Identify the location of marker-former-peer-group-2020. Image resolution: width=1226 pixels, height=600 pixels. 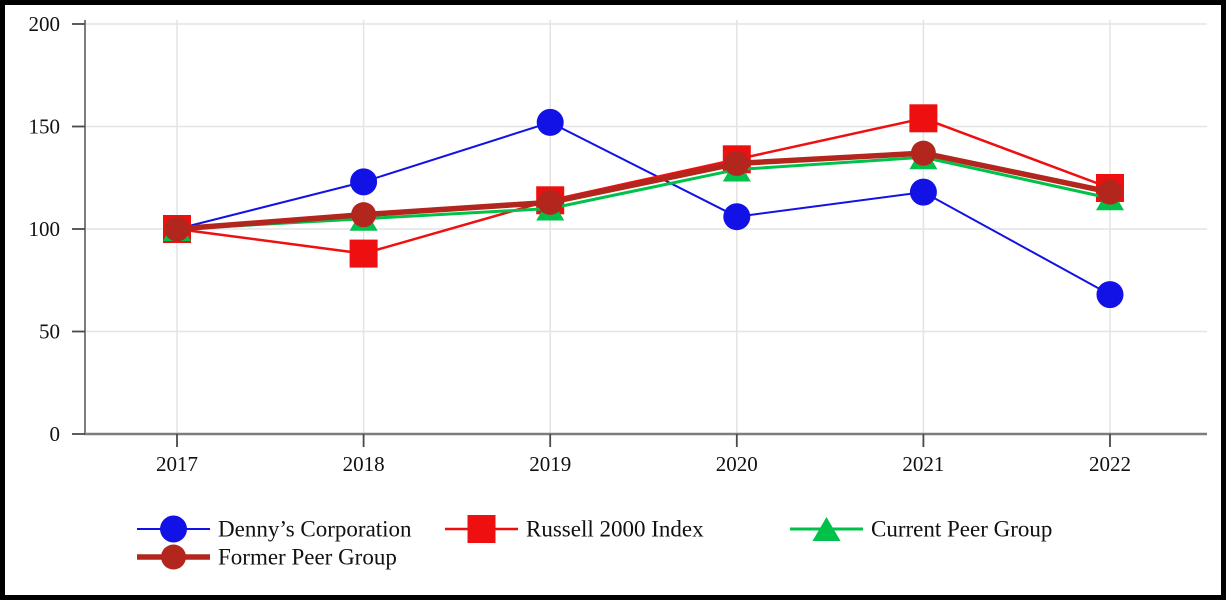
(737, 163).